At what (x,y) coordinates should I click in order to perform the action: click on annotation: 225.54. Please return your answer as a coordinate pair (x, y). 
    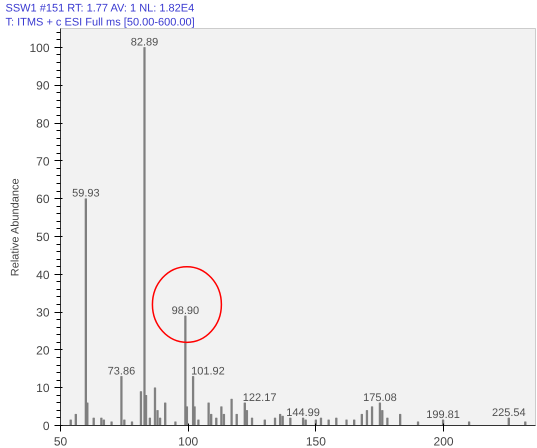
    Looking at the image, I should click on (509, 412).